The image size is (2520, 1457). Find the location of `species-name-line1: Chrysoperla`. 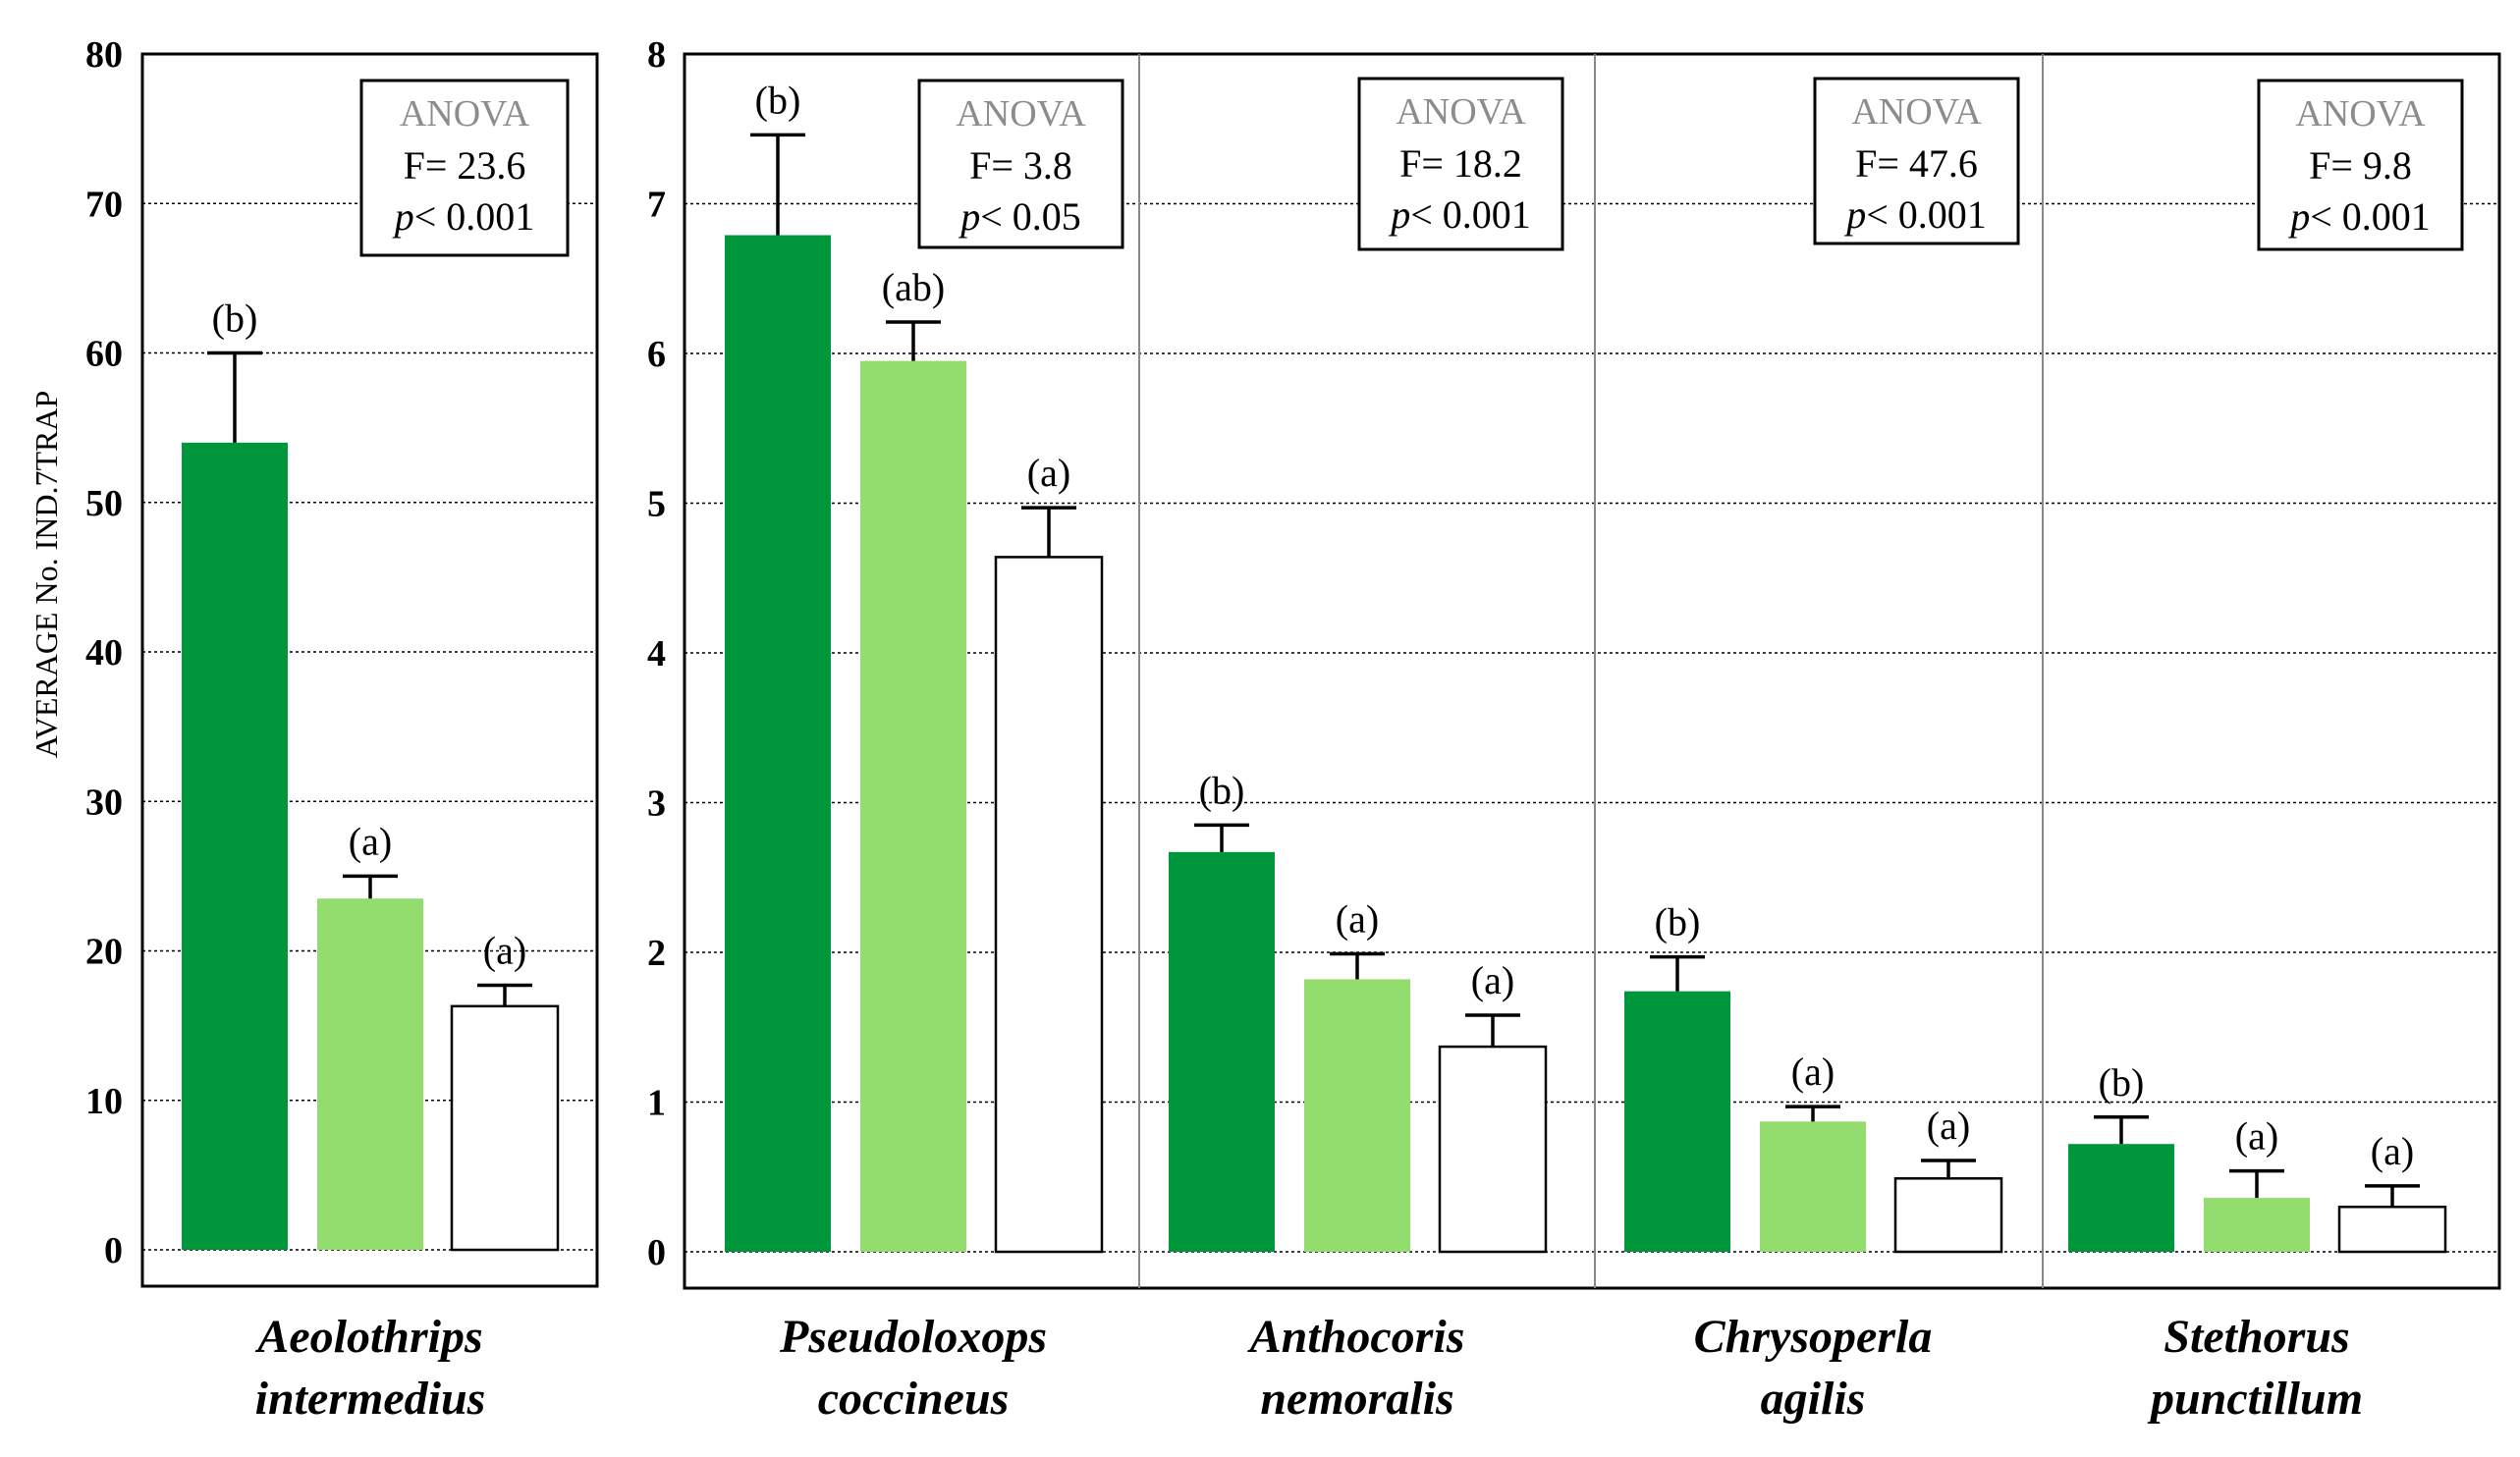

species-name-line1: Chrysoperla is located at coordinates (1813, 1337).